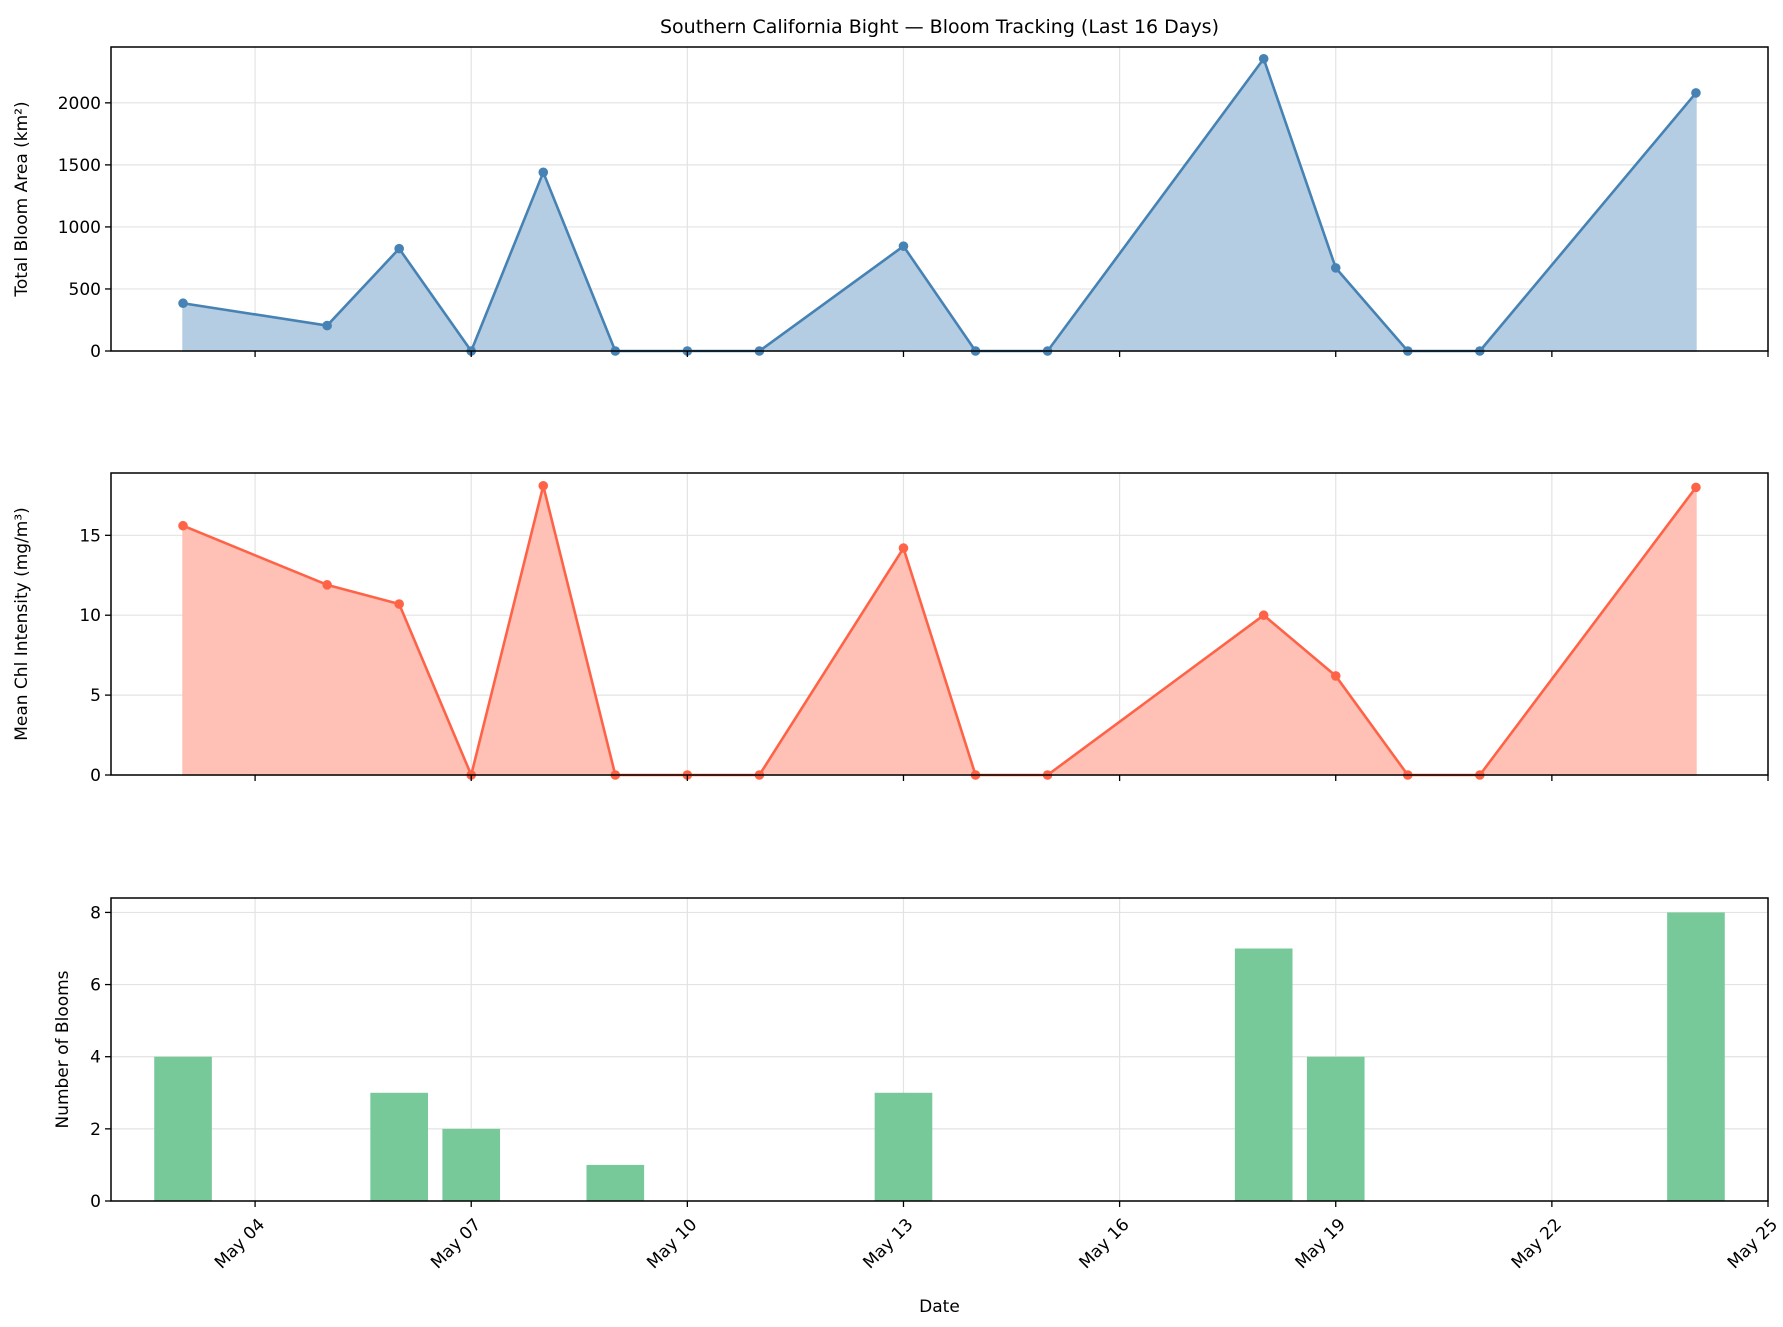  Describe the element at coordinates (85, 290) in the screenshot. I see `y-tick-label: 500` at that location.